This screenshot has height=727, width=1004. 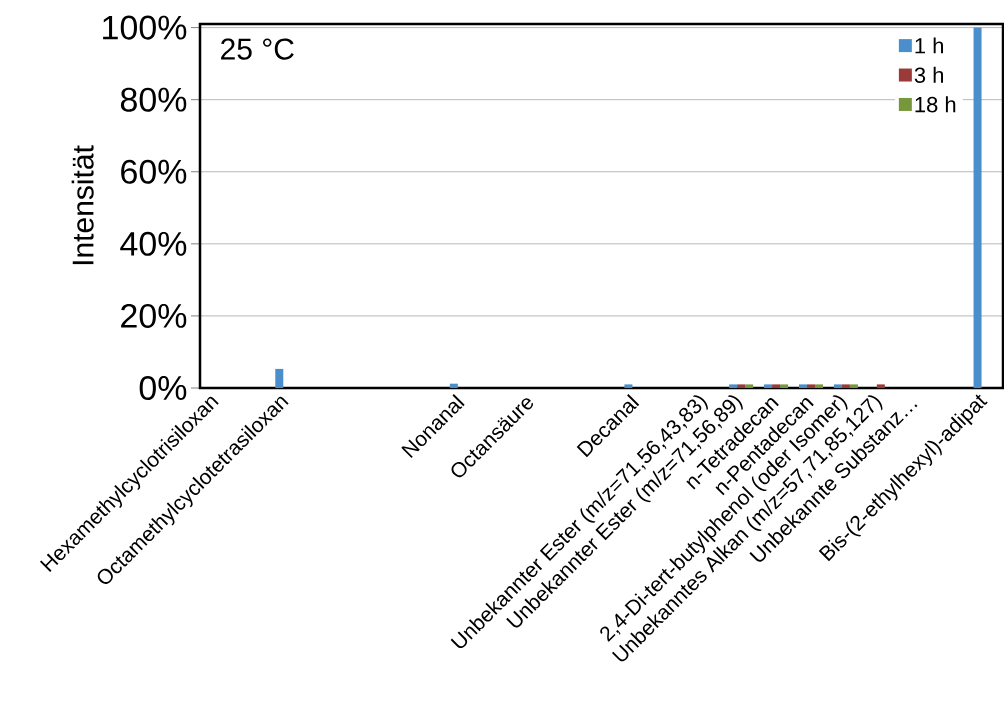 I want to click on y-tick-label: 80%, so click(x=153, y=99).